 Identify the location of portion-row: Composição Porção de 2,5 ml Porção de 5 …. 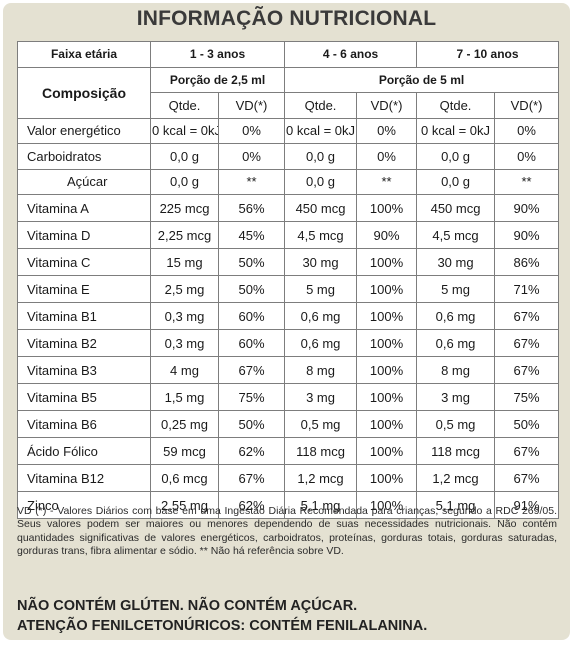
(288, 92).